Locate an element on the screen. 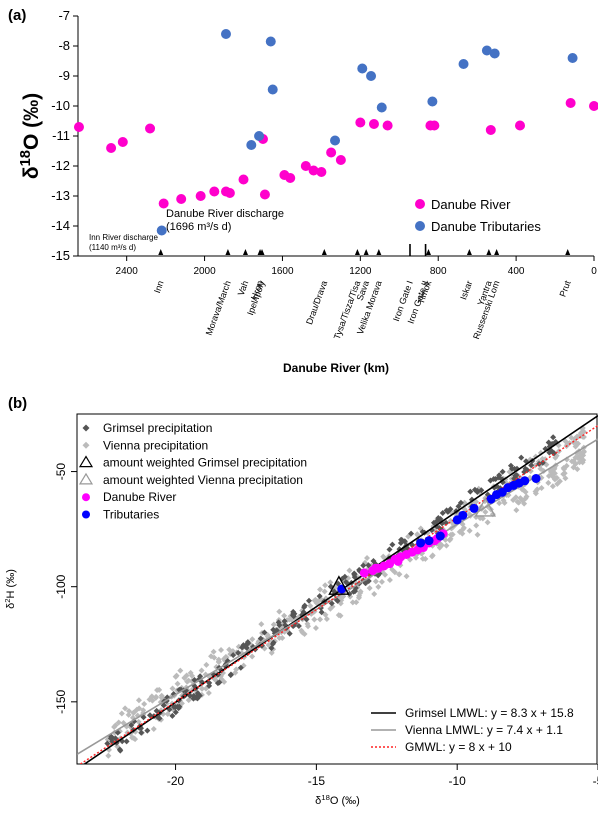  tributary-arrow is located at coordinates (428, 252).